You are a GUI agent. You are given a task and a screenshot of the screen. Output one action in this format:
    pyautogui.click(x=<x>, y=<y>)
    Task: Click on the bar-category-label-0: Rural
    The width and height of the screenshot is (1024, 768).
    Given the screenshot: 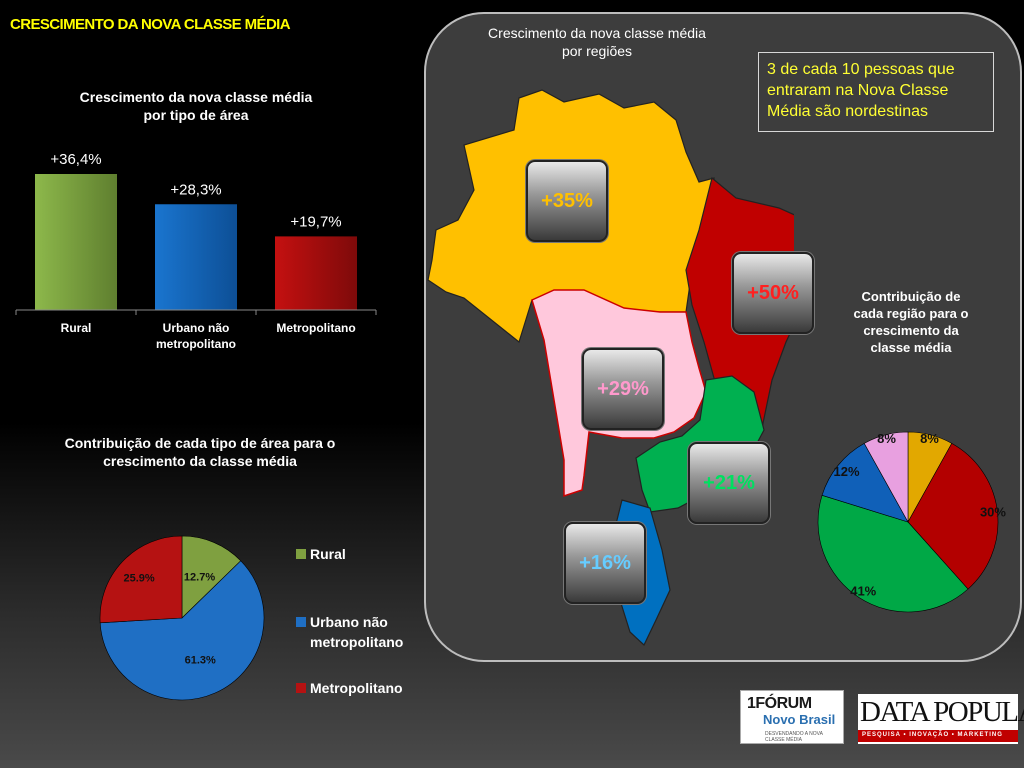 What is the action you would take?
    pyautogui.click(x=76, y=328)
    